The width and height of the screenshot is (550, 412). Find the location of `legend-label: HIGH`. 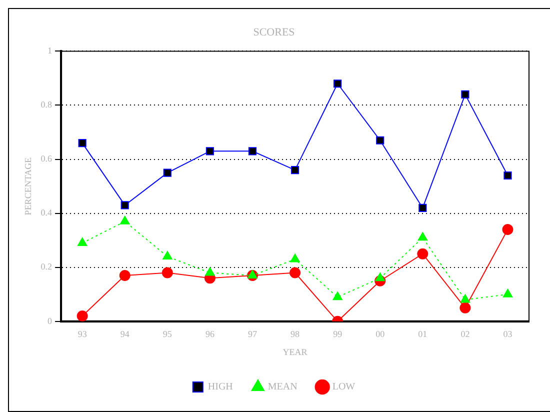

legend-label: HIGH is located at coordinates (220, 387).